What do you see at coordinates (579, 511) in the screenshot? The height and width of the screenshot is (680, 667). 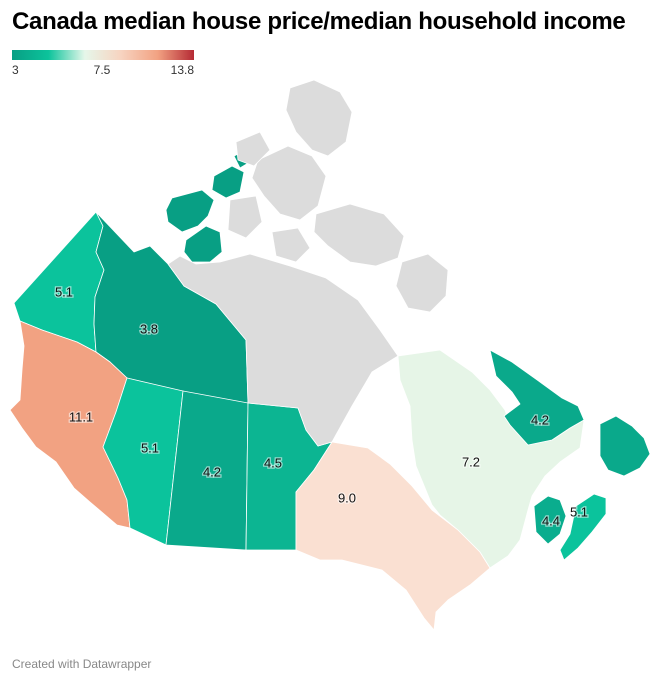 I see `value-label-nova-scotia: 5.1` at bounding box center [579, 511].